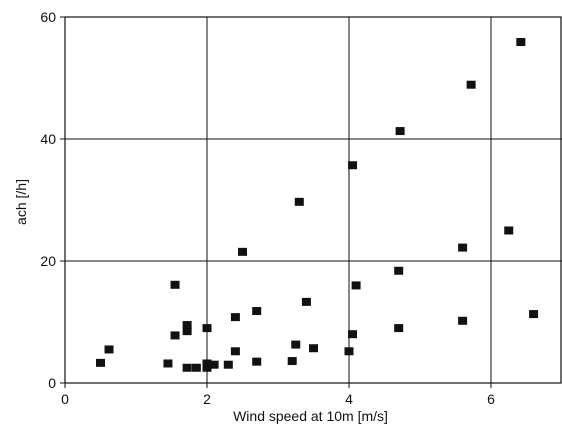 The width and height of the screenshot is (562, 425). Describe the element at coordinates (48, 261) in the screenshot. I see `y-tick-label: 20` at that location.